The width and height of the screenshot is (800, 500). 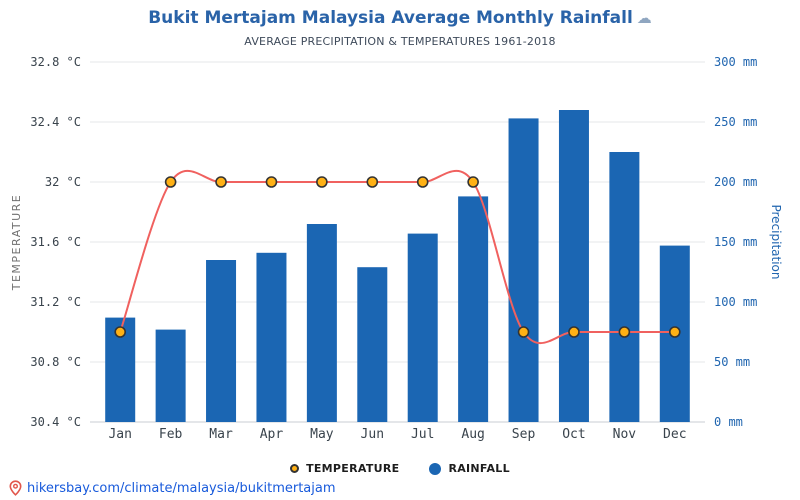 I want to click on month-label: Feb, so click(x=171, y=434).